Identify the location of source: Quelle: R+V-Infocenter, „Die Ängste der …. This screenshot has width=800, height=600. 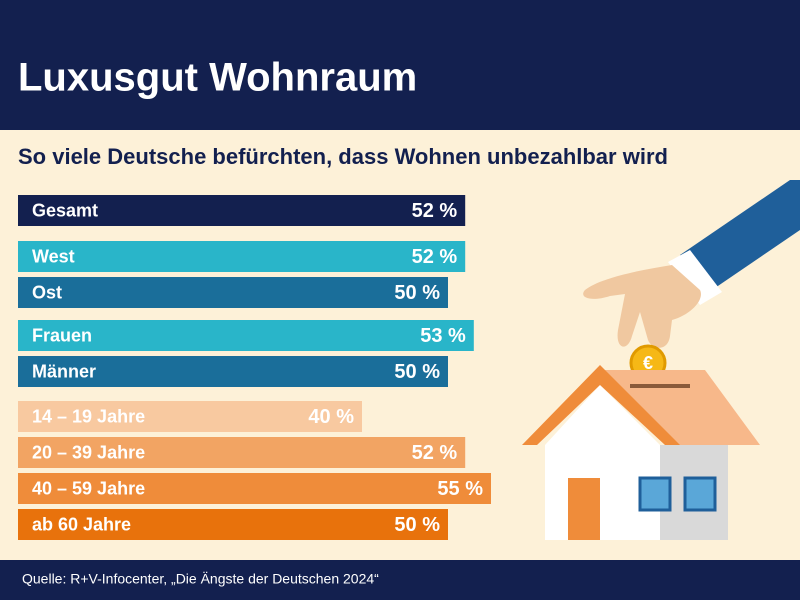
(200, 579).